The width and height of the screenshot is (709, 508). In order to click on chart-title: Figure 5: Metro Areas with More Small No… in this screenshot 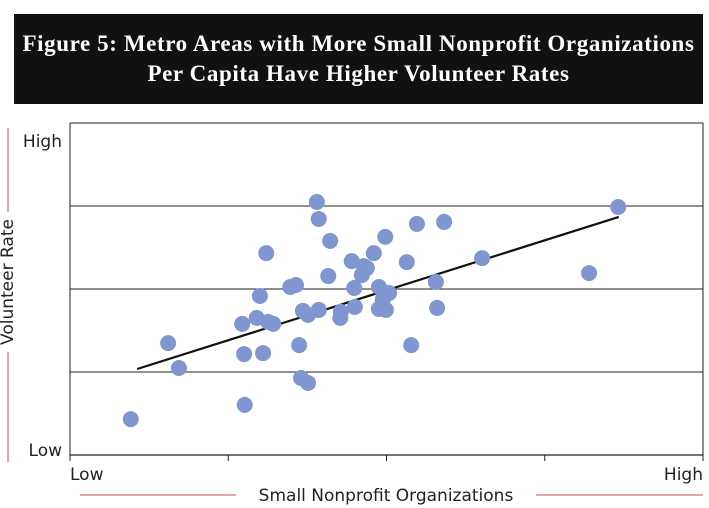, I will do `click(358, 58)`.